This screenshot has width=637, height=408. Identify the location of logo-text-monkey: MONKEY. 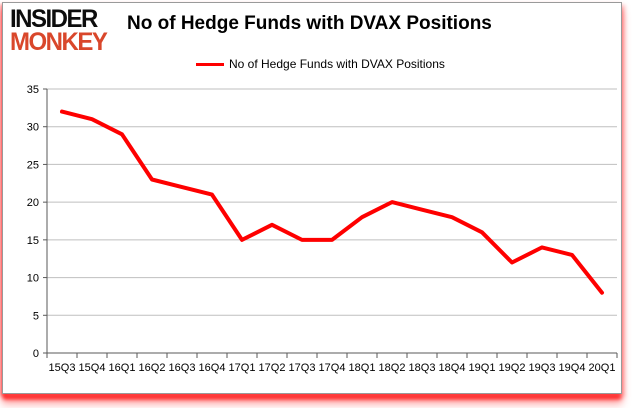
(59, 42).